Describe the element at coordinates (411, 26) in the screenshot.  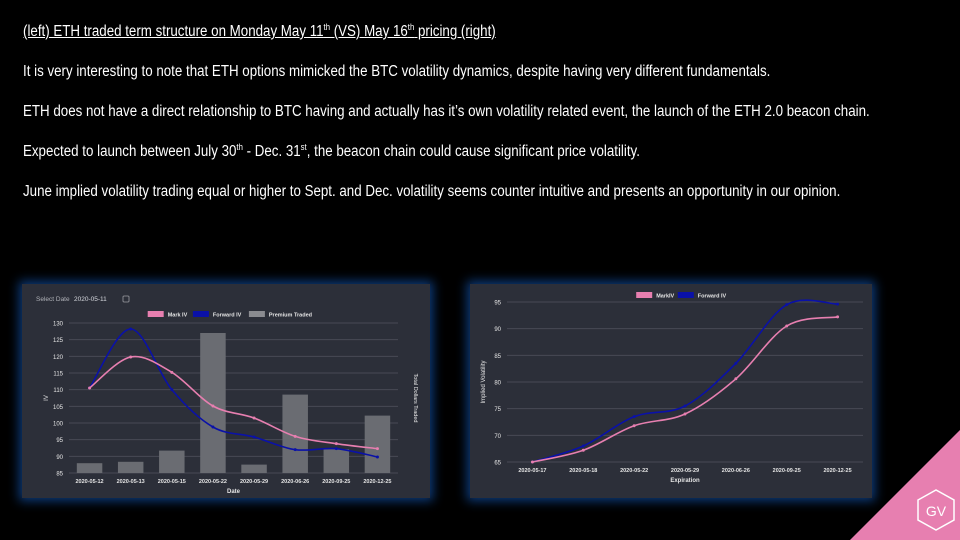
I see `heading-sup2: th` at that location.